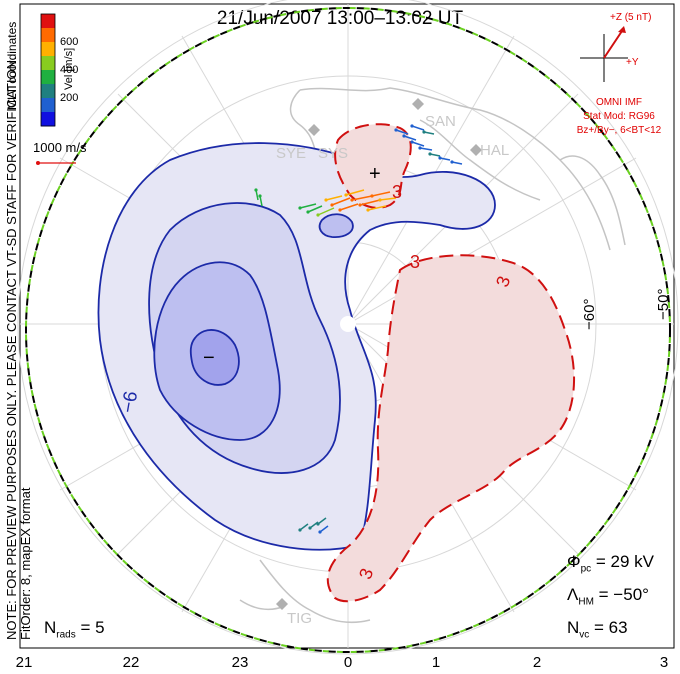 The width and height of the screenshot is (680, 674). I want to click on n-vc-stat: Nvc = 63, so click(597, 629).